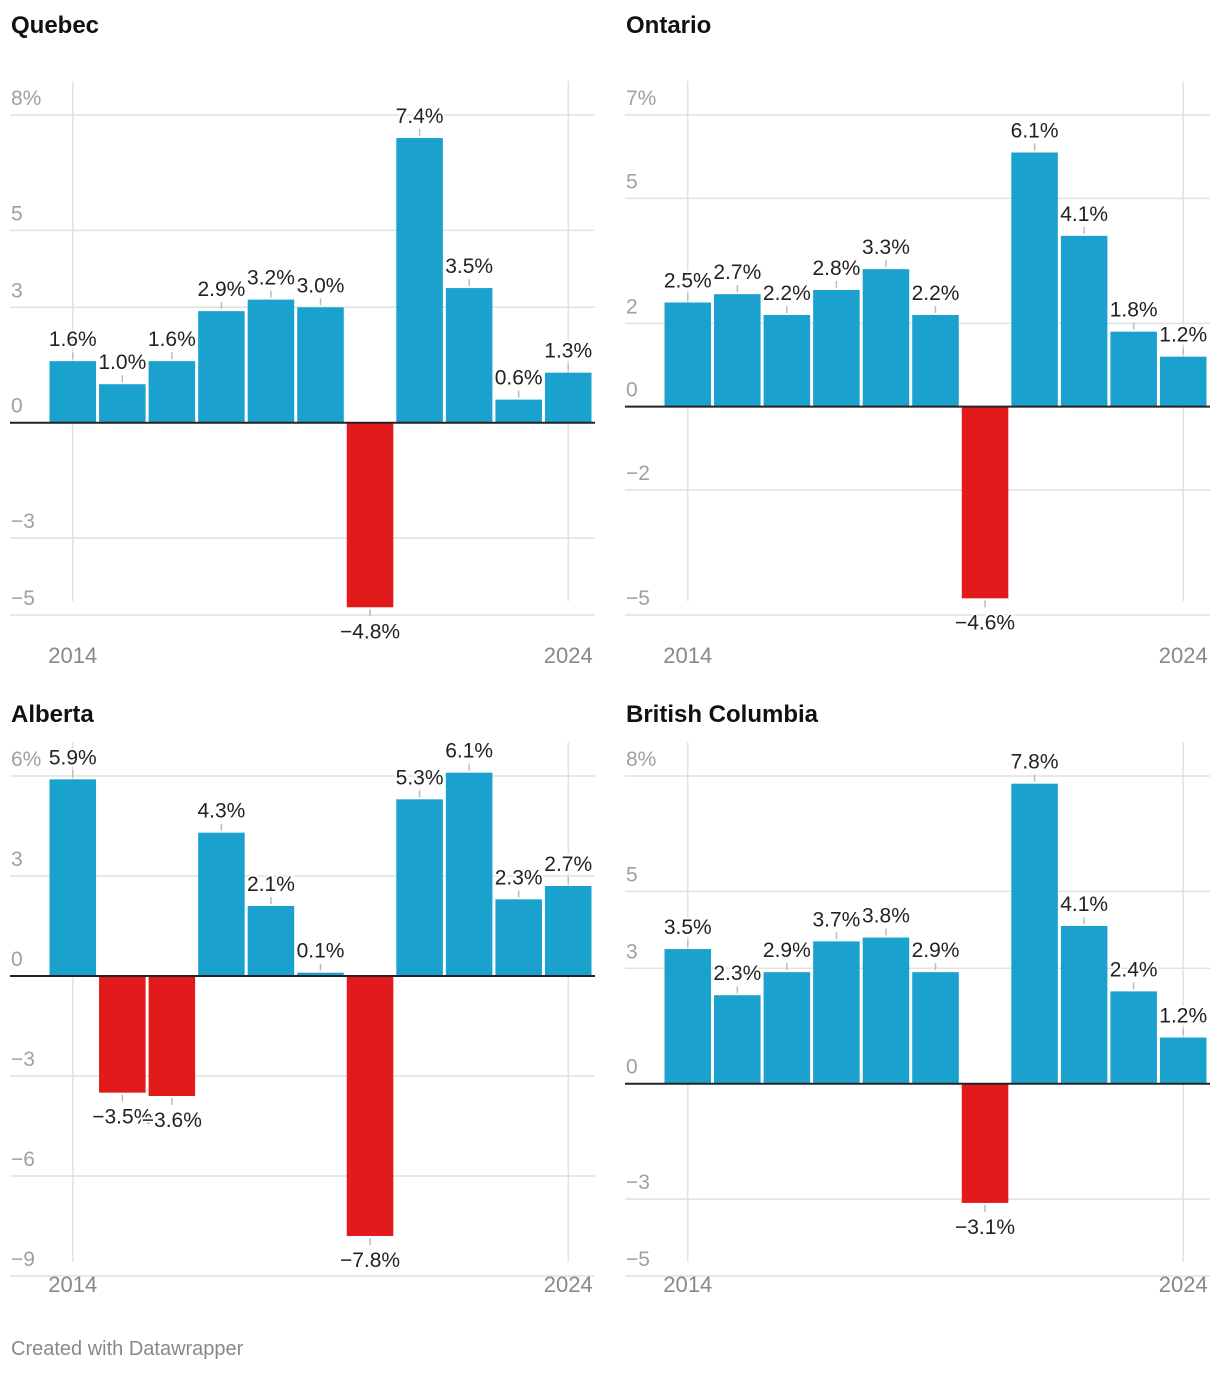 This screenshot has width=1220, height=1376. I want to click on footer-credit: Created with Datawrapper, so click(127, 1349).